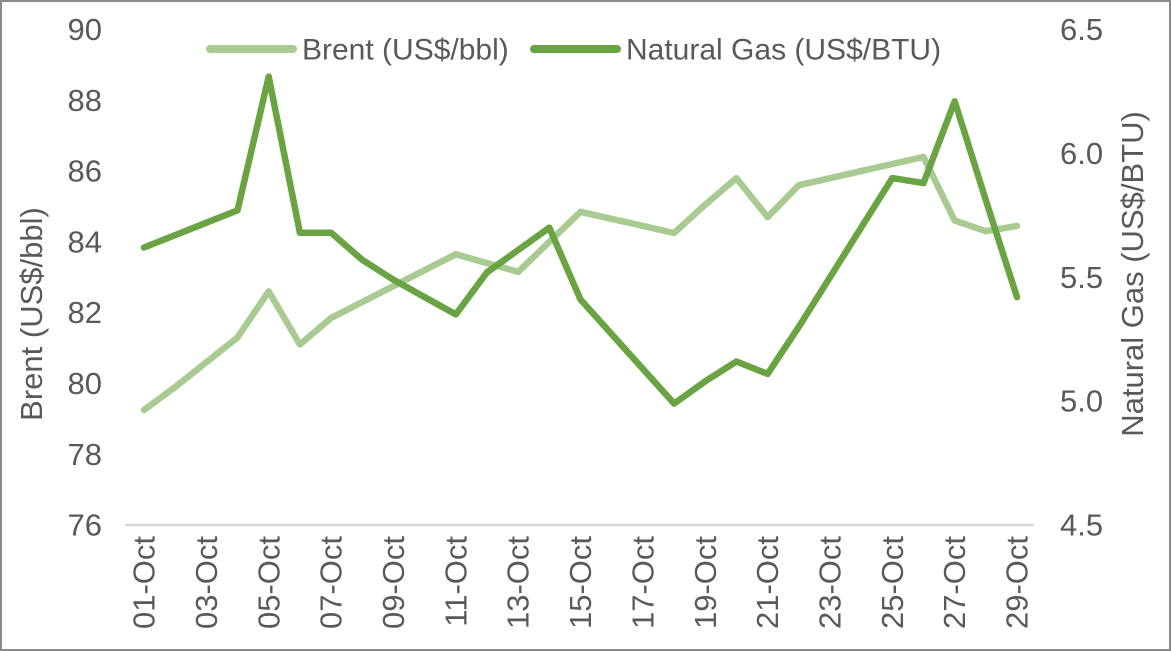 This screenshot has height=651, width=1171. Describe the element at coordinates (85, 454) in the screenshot. I see `y-left-tick-label: 78` at that location.